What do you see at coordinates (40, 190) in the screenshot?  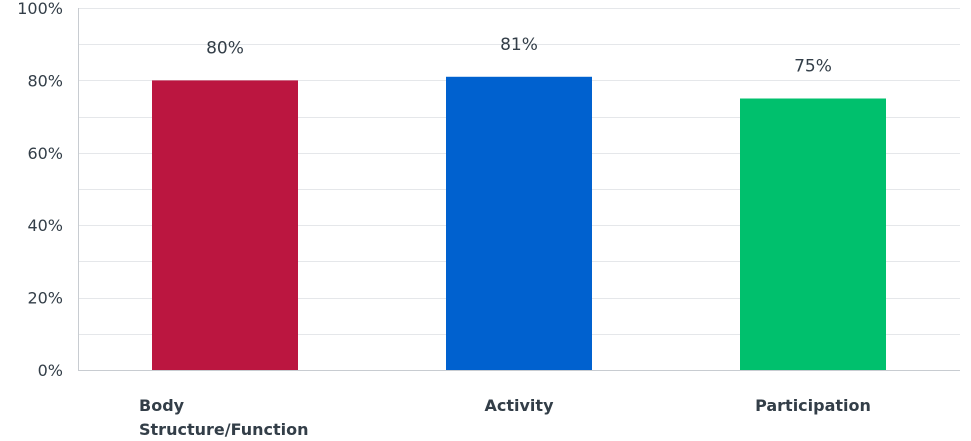 I see `y-axis-tick-labels: 0% 20% 40% 60% 80% 100%` at bounding box center [40, 190].